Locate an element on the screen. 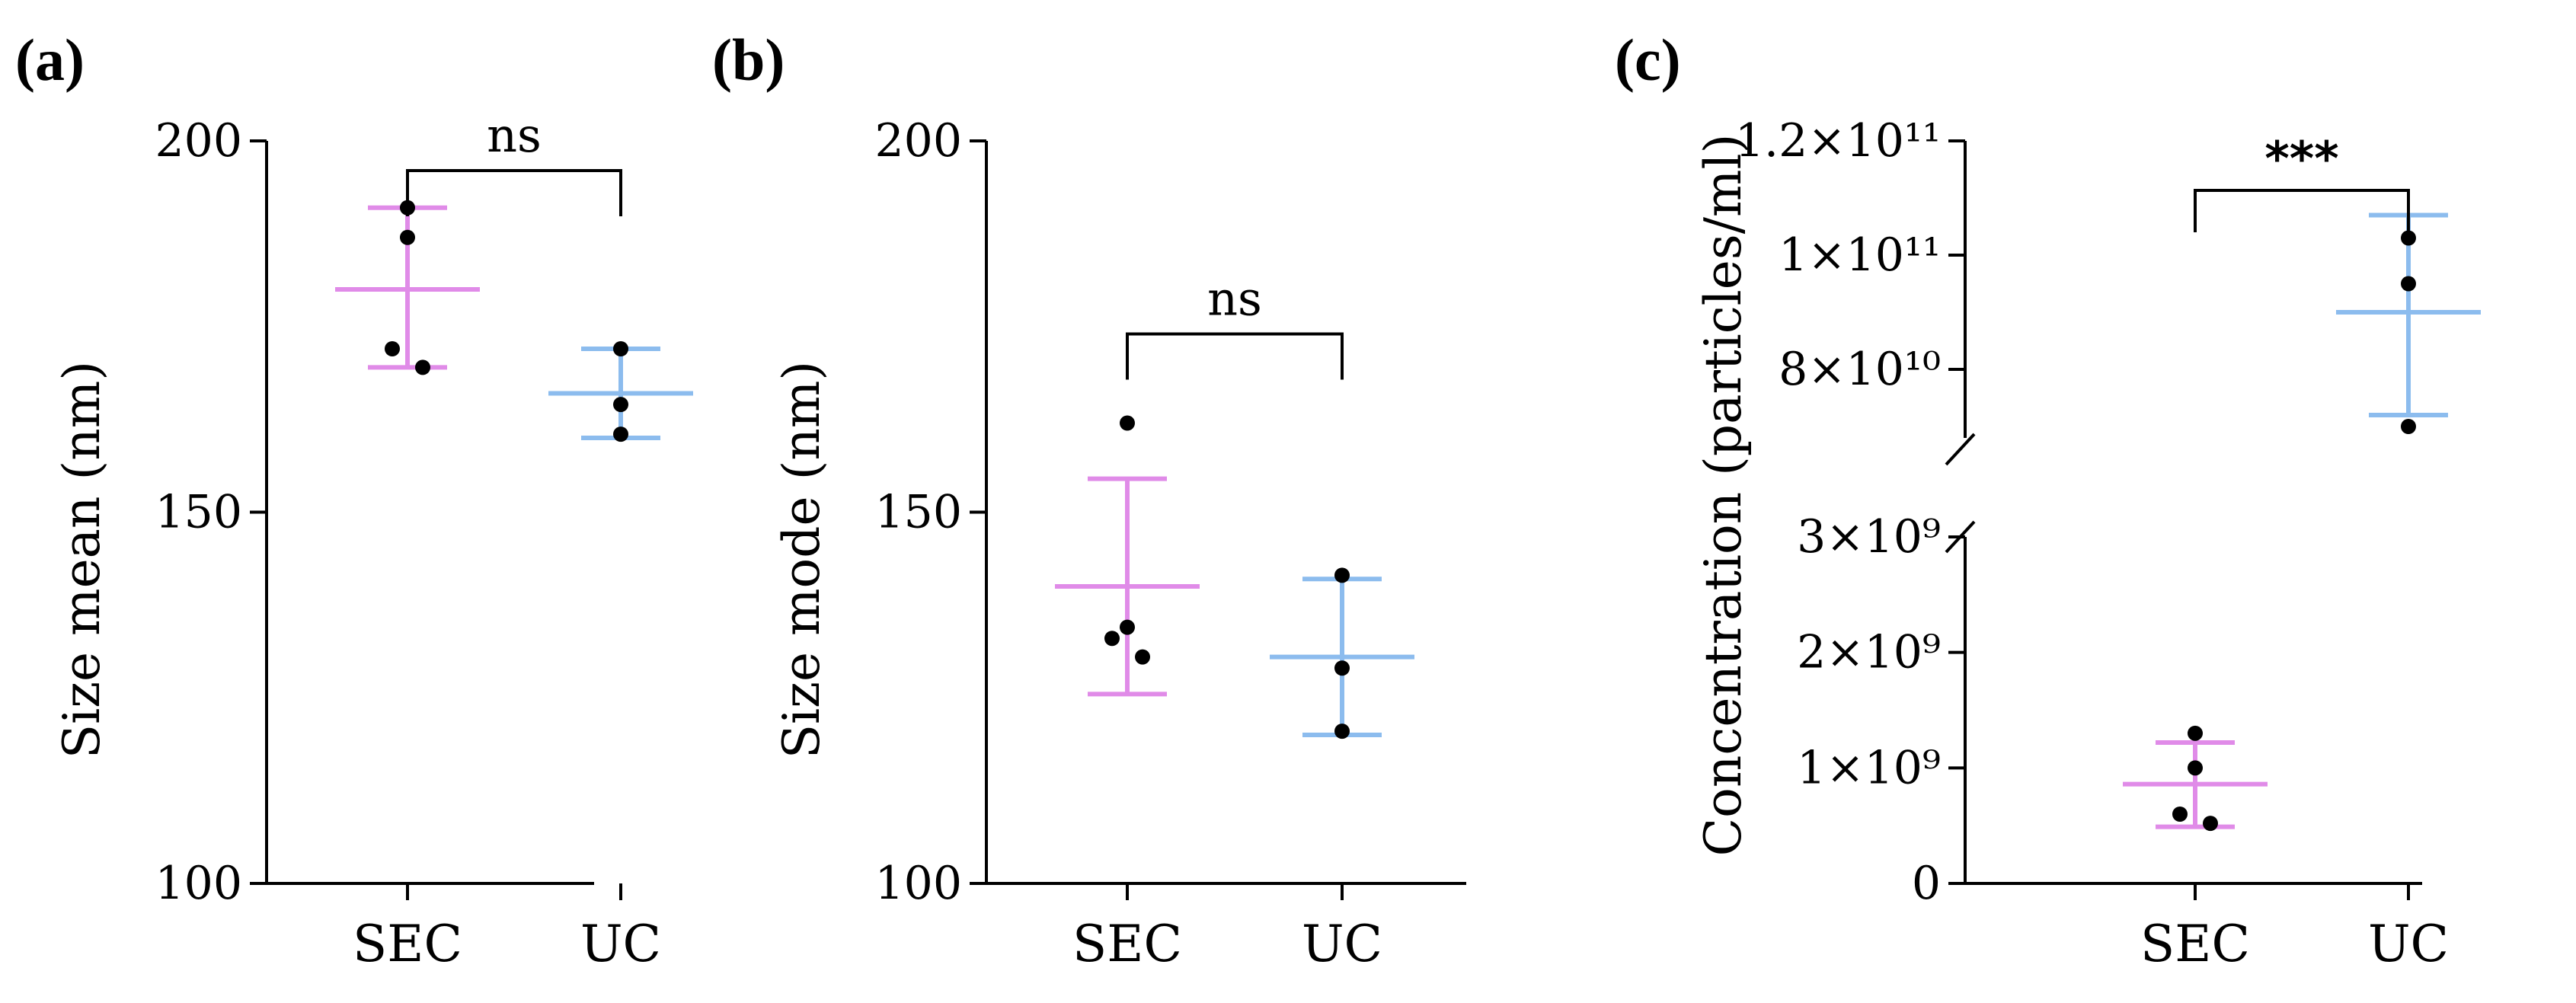 Image resolution: width=2576 pixels, height=1003 pixels. category-label-sec-a: SEC is located at coordinates (407, 944).